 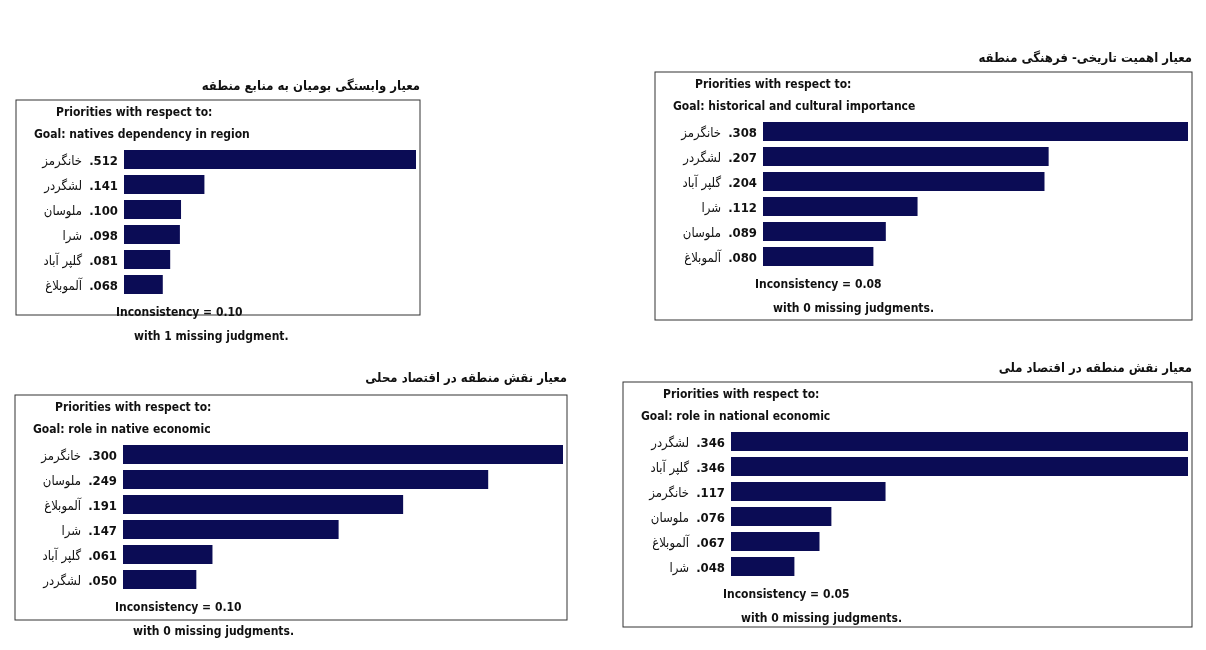 What do you see at coordinates (710, 542) in the screenshot?
I see `data-label: .067` at bounding box center [710, 542].